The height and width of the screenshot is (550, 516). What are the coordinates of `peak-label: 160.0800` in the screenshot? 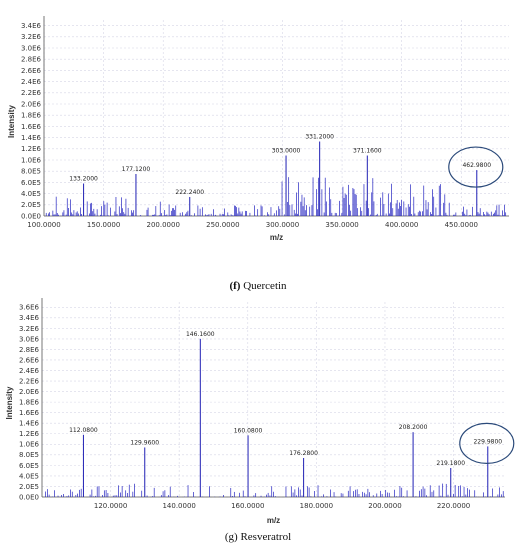 It's located at (248, 430).